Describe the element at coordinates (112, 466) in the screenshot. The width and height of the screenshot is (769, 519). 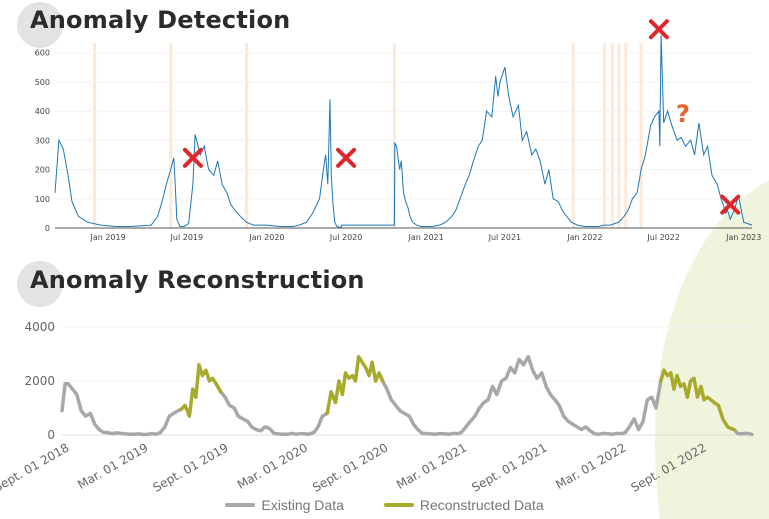
I see `reconstruction-x-tick-label: Mar. 01 2019` at that location.